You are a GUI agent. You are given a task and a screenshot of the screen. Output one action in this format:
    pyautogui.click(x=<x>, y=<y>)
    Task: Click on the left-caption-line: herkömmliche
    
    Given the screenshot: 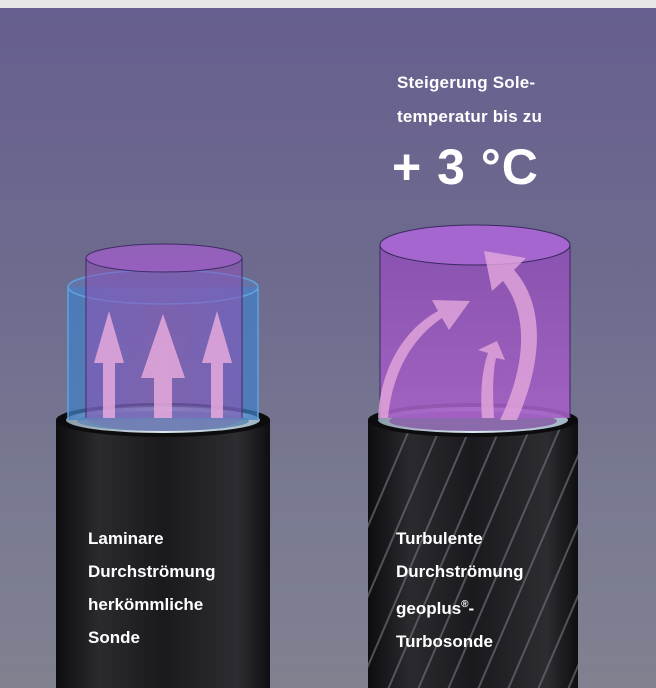 What is the action you would take?
    pyautogui.click(x=146, y=604)
    